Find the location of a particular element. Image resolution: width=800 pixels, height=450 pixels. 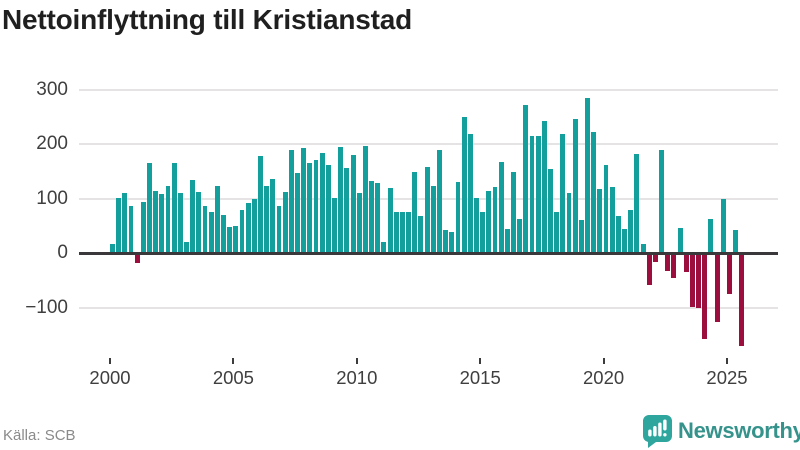

zero-axis-line is located at coordinates (428, 253).